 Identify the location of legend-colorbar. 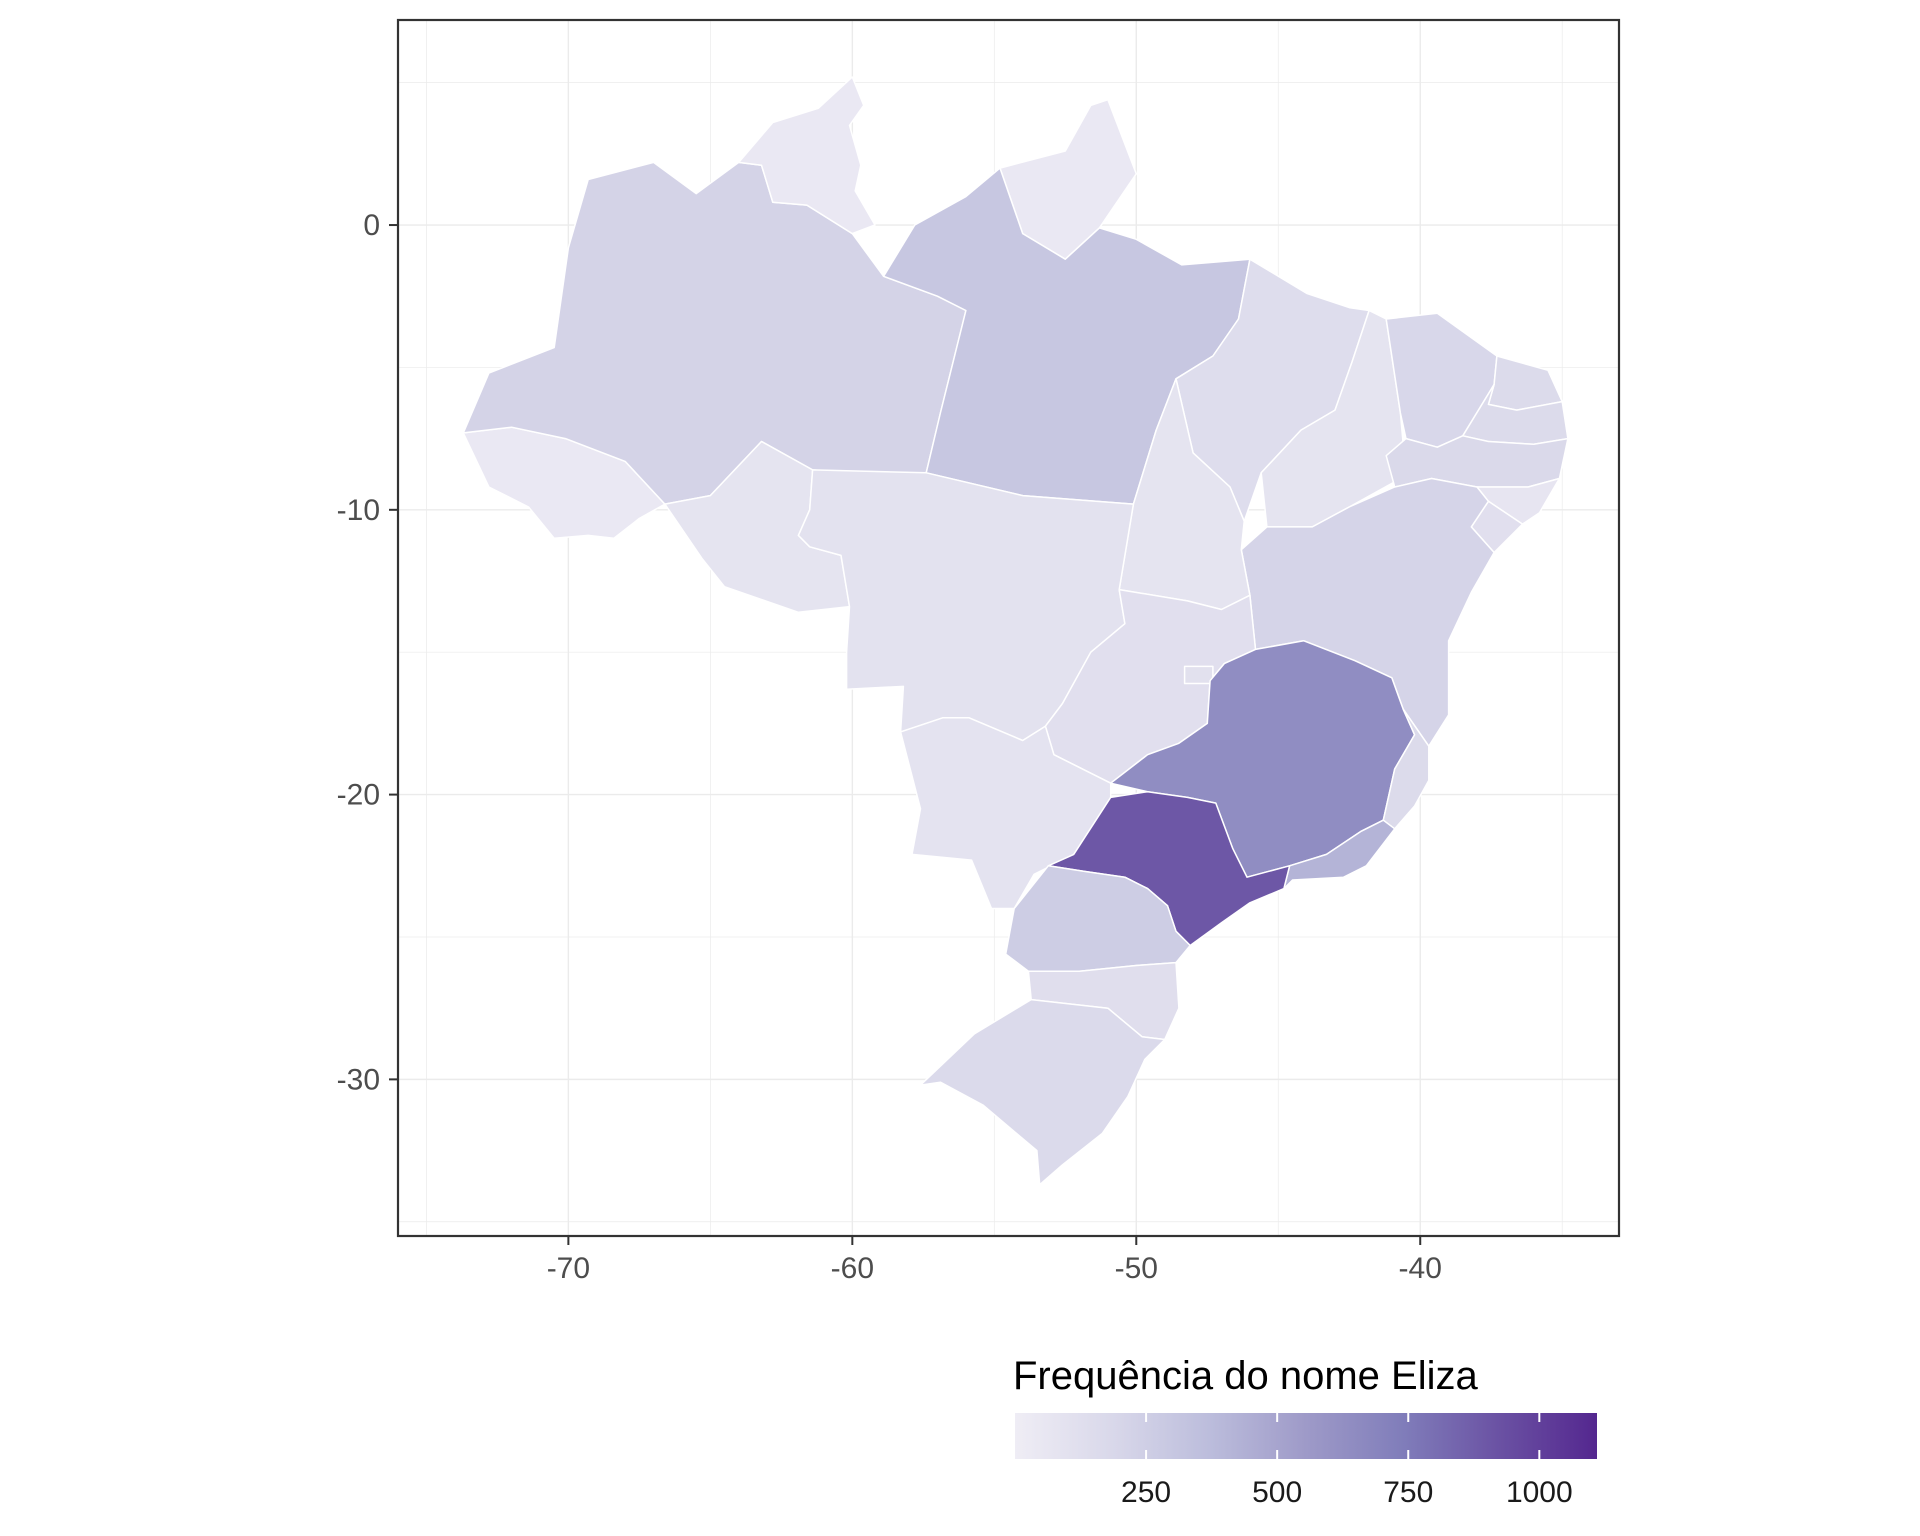
(1306, 1436).